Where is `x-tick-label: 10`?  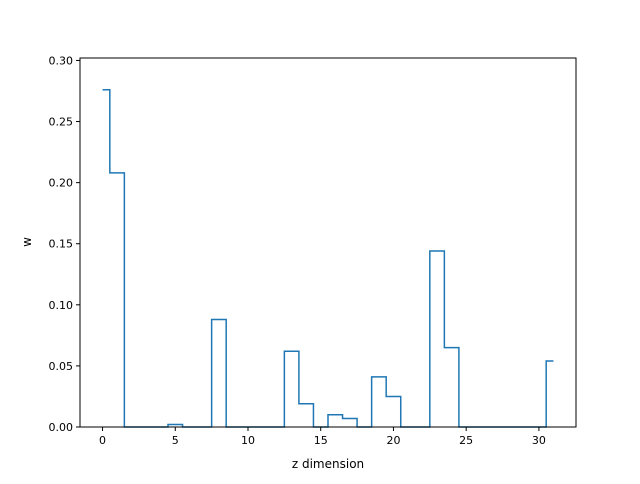 x-tick-label: 10 is located at coordinates (248, 440).